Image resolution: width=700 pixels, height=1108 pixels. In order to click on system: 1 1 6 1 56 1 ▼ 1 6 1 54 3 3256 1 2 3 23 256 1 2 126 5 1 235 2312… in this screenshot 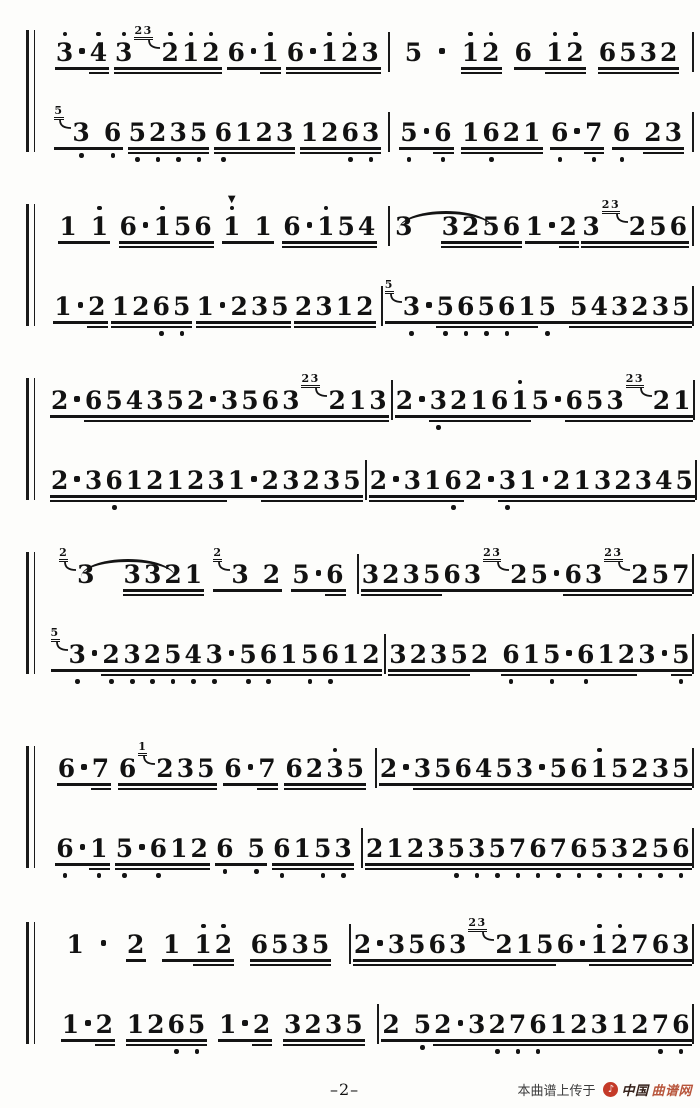, I will do `click(360, 266)`.